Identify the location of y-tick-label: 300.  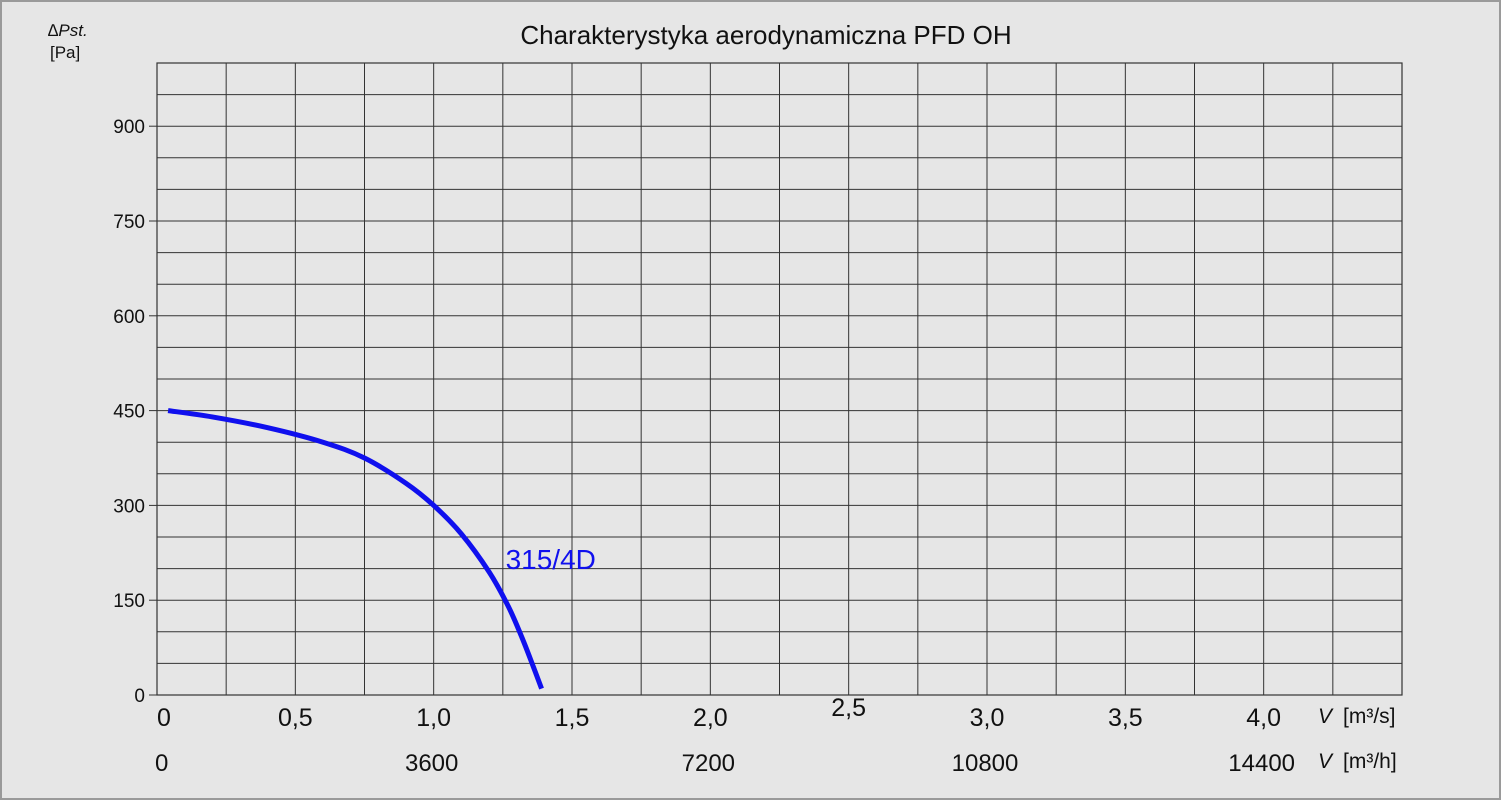
(129, 506).